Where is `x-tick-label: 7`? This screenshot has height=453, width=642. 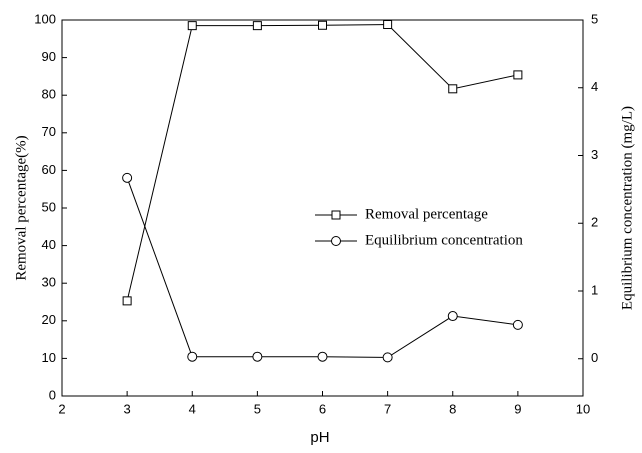
x-tick-label: 7 is located at coordinates (387, 408).